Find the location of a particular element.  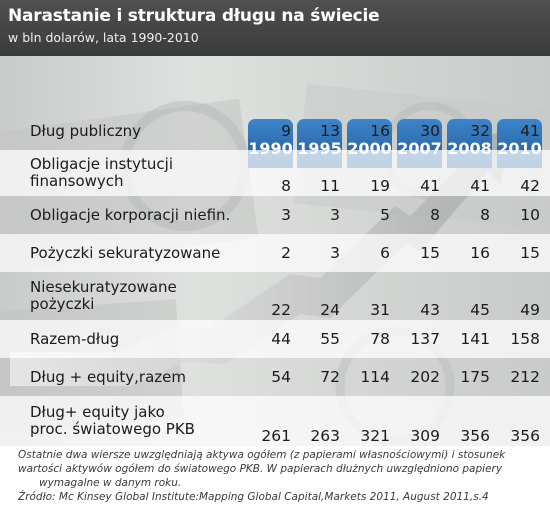

table-cell: 158 is located at coordinates (525, 339).